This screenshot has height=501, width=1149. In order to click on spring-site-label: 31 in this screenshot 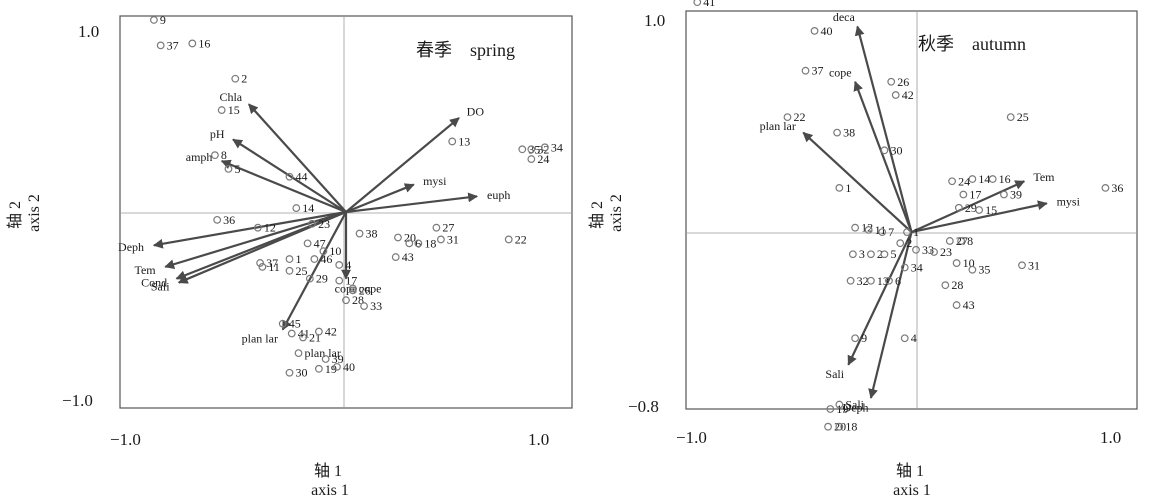, I will do `click(453, 239)`.